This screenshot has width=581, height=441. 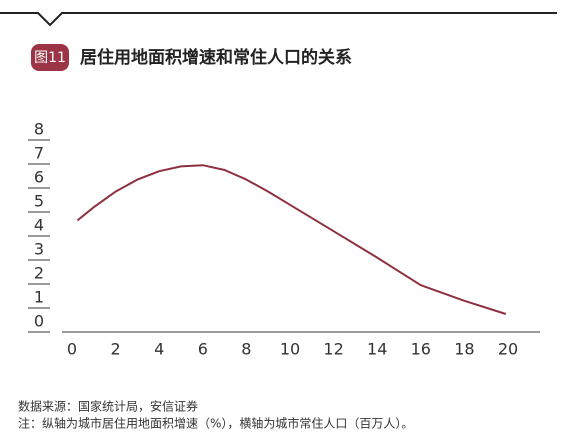 What do you see at coordinates (508, 349) in the screenshot?
I see `x-tick-label: 20` at bounding box center [508, 349].